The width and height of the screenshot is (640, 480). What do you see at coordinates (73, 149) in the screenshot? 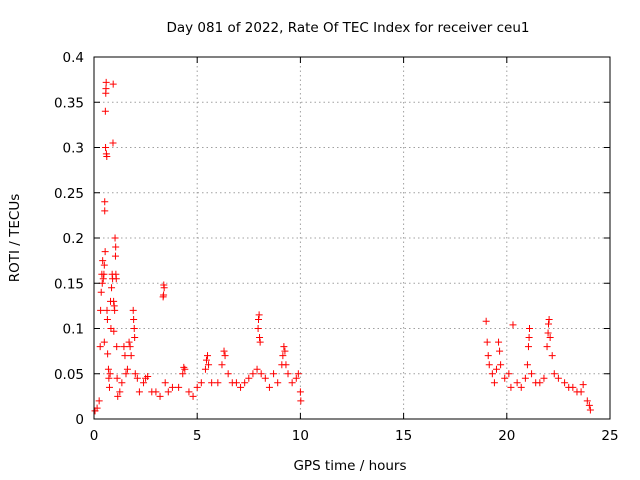
I see `y-tick-label: 0.3` at bounding box center [73, 149].